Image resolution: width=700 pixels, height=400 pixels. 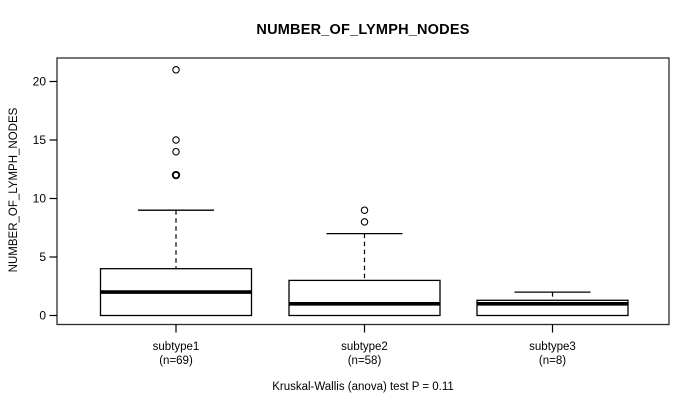 I want to click on x-category-count: (n=58), so click(x=364, y=361).